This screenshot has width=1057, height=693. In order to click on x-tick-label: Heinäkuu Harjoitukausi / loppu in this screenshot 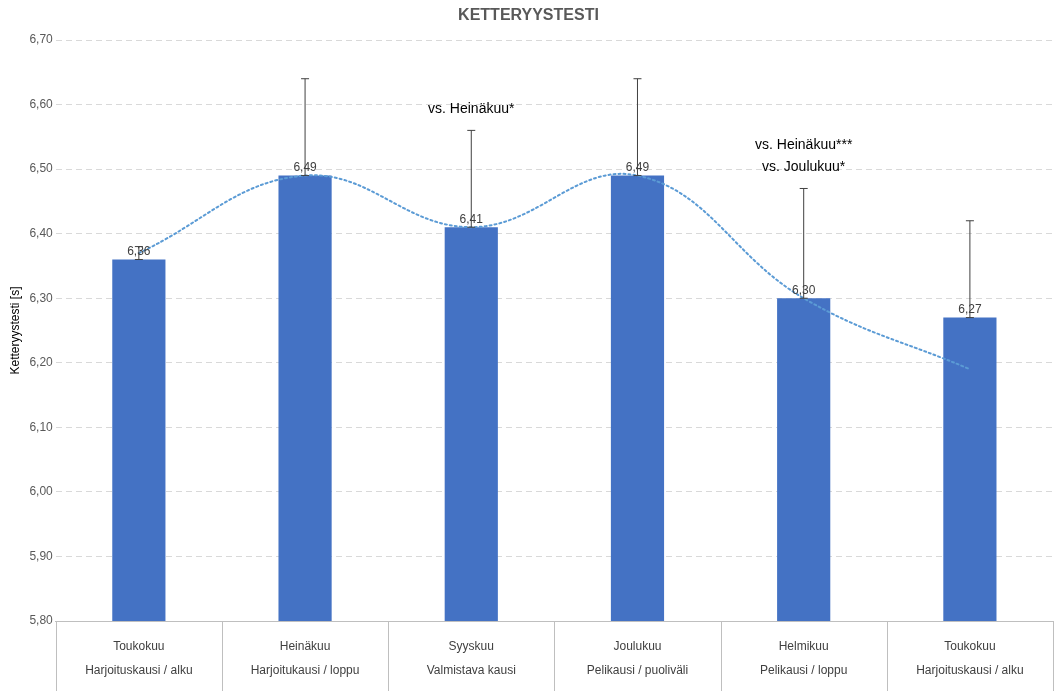, I will do `click(305, 658)`.